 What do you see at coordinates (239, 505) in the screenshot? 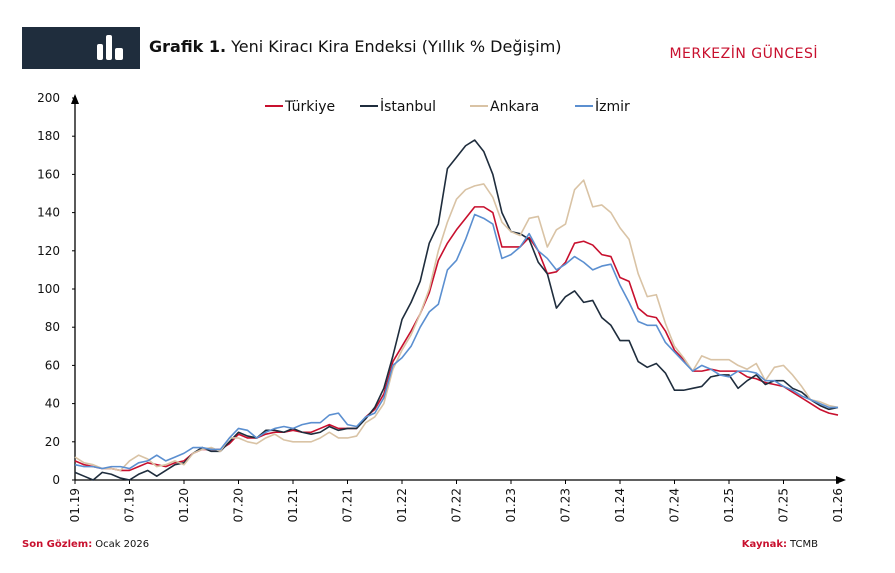
I see `x-tick-label: 07.20` at bounding box center [239, 505].